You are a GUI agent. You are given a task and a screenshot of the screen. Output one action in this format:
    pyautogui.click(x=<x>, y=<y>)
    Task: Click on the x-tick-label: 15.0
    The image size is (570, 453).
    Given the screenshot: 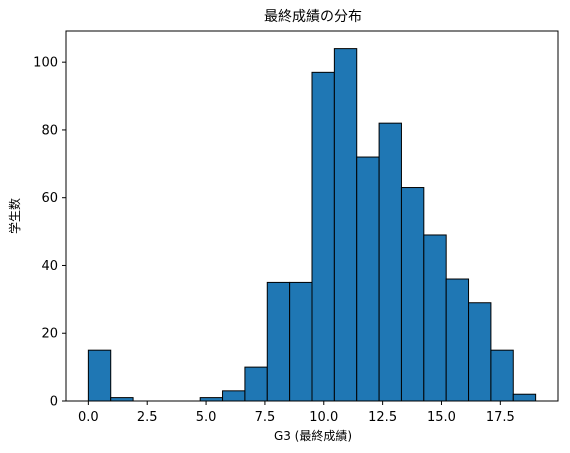 What is the action you would take?
    pyautogui.click(x=441, y=417)
    